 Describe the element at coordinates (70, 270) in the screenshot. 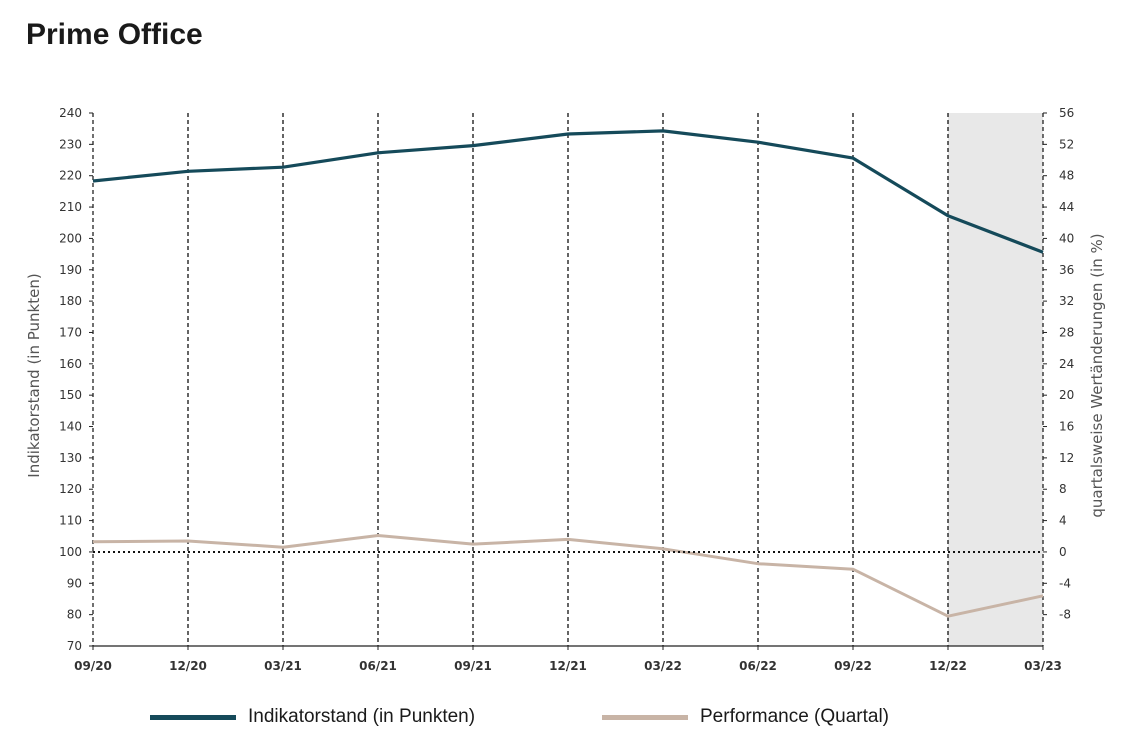

I see `left-tick-label: 190` at that location.